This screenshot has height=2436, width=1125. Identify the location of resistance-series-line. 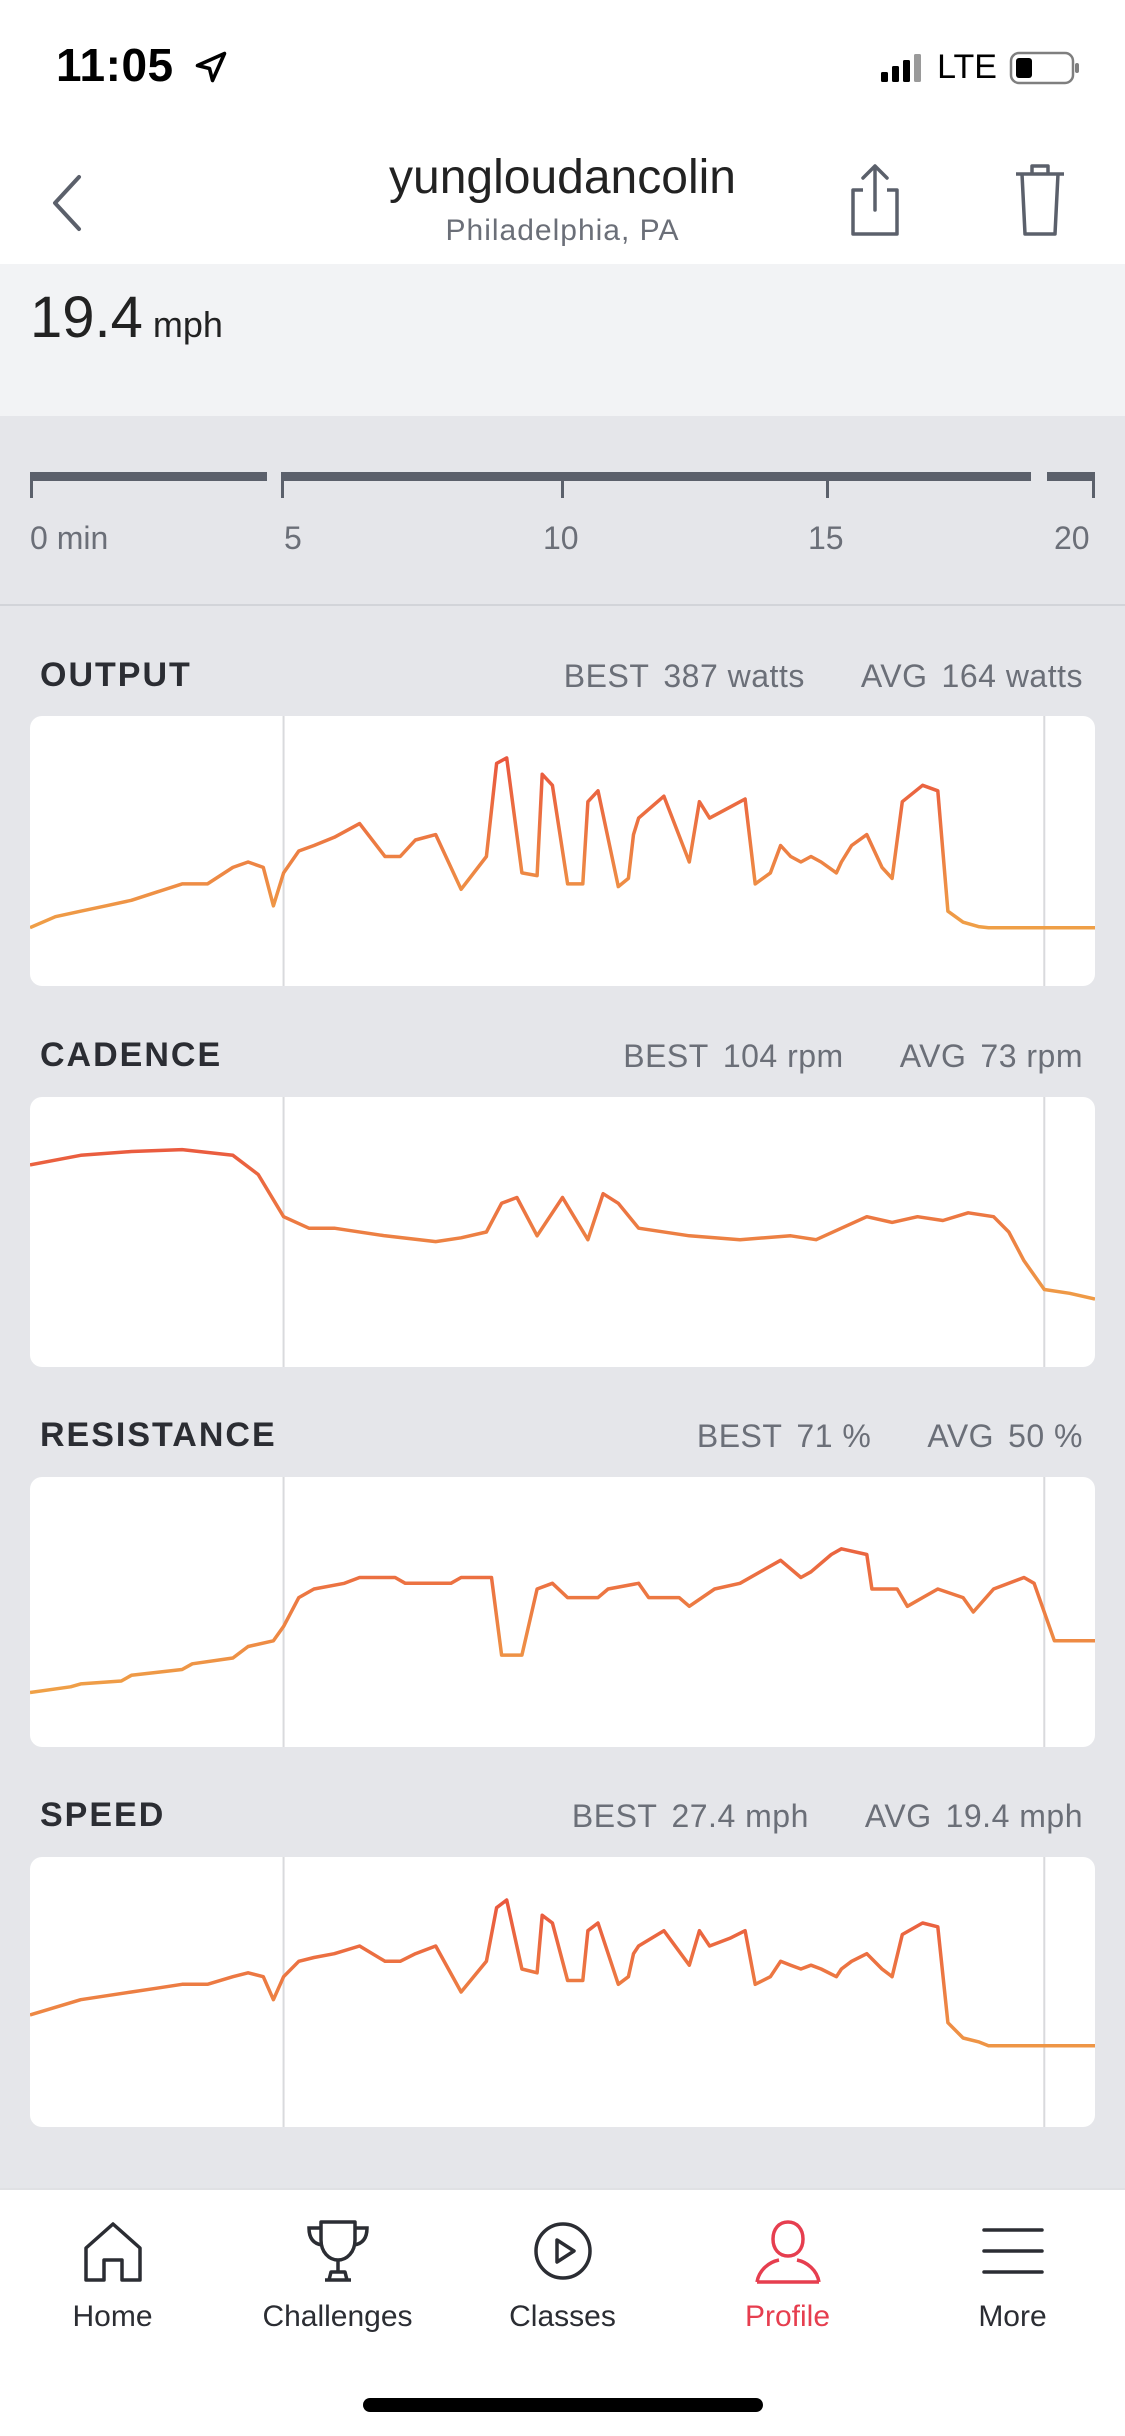
(562, 1621).